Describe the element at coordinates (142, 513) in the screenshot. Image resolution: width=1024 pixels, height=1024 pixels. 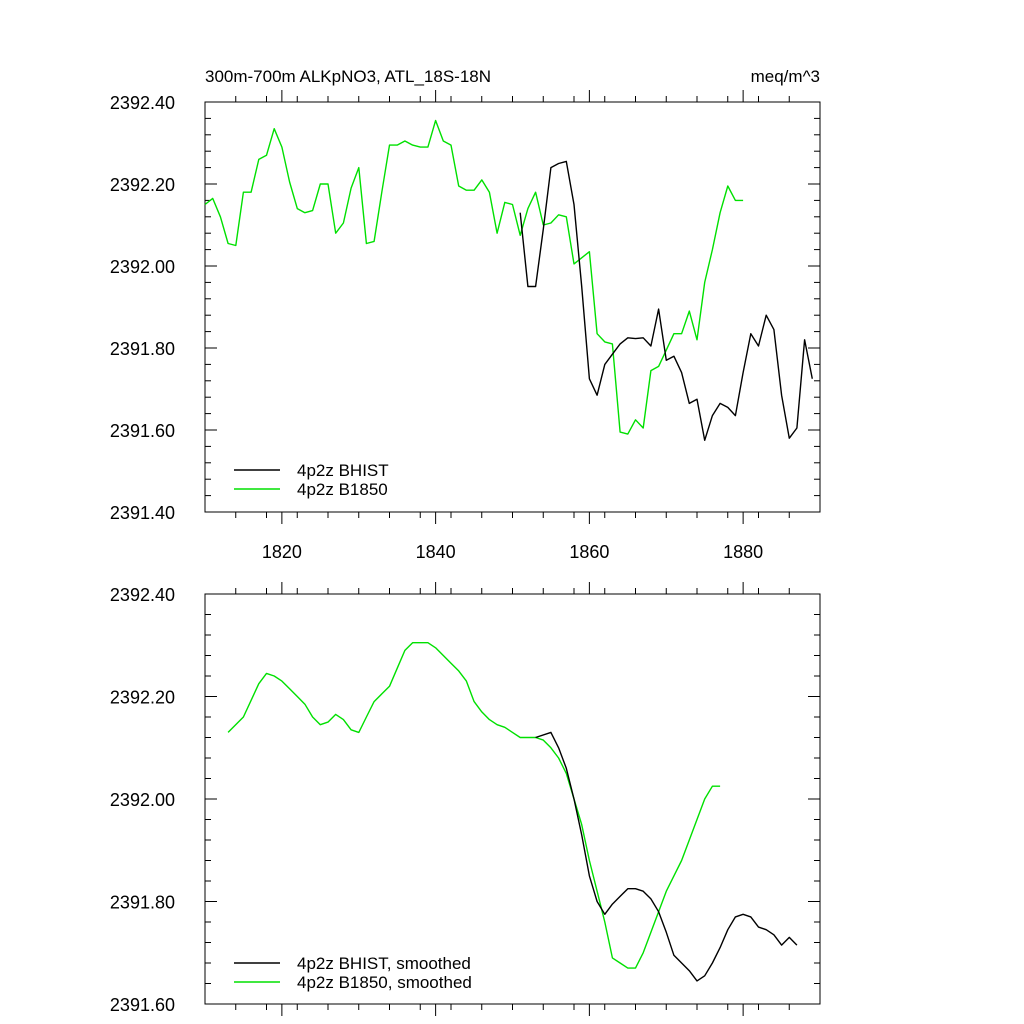
I see `y-tick-label: 2391.40` at that location.